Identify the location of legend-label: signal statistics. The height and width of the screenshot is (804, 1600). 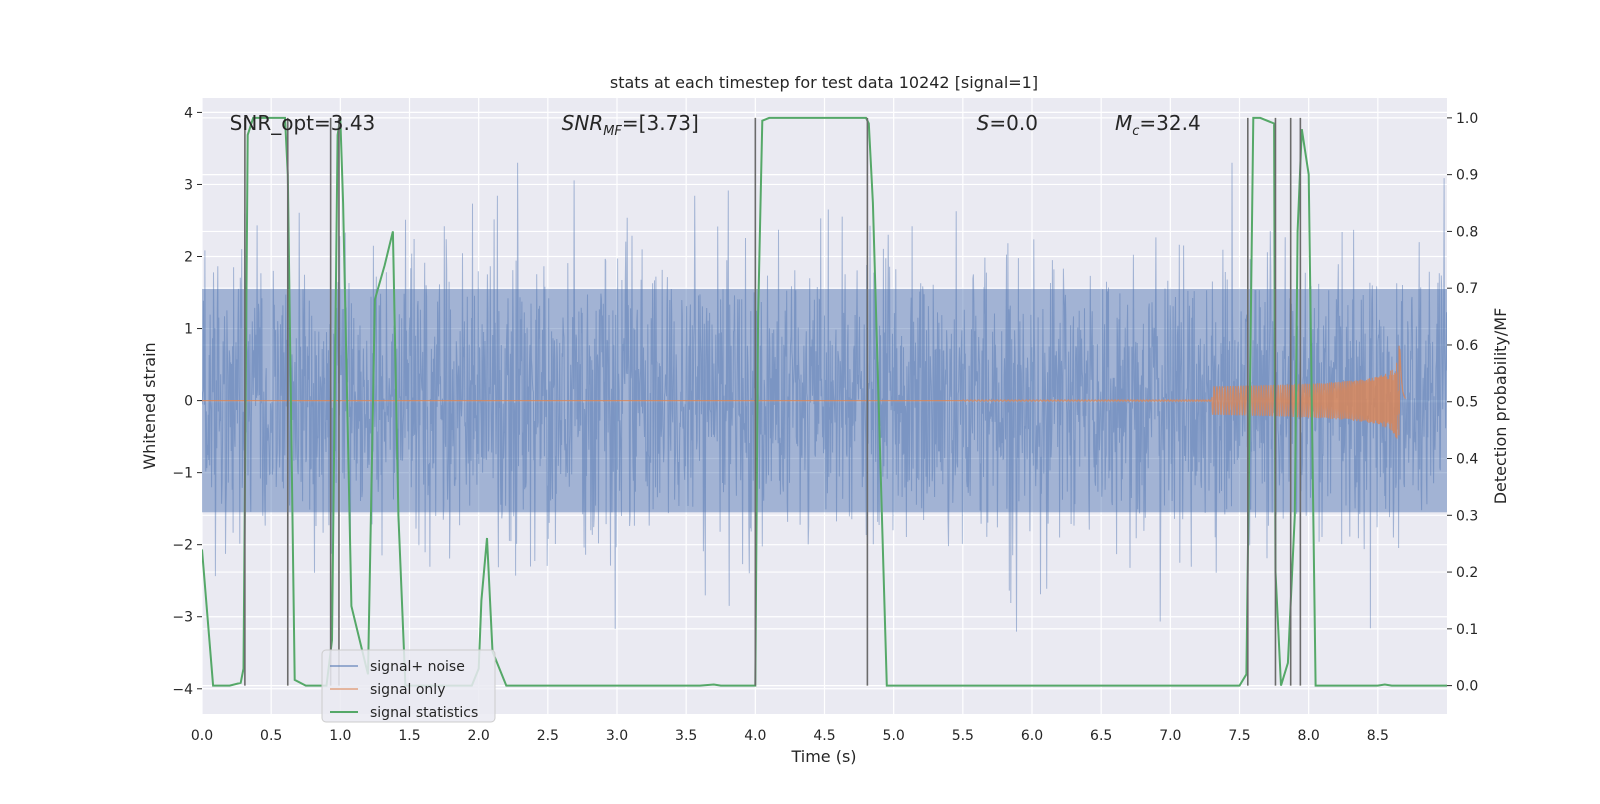
(424, 713).